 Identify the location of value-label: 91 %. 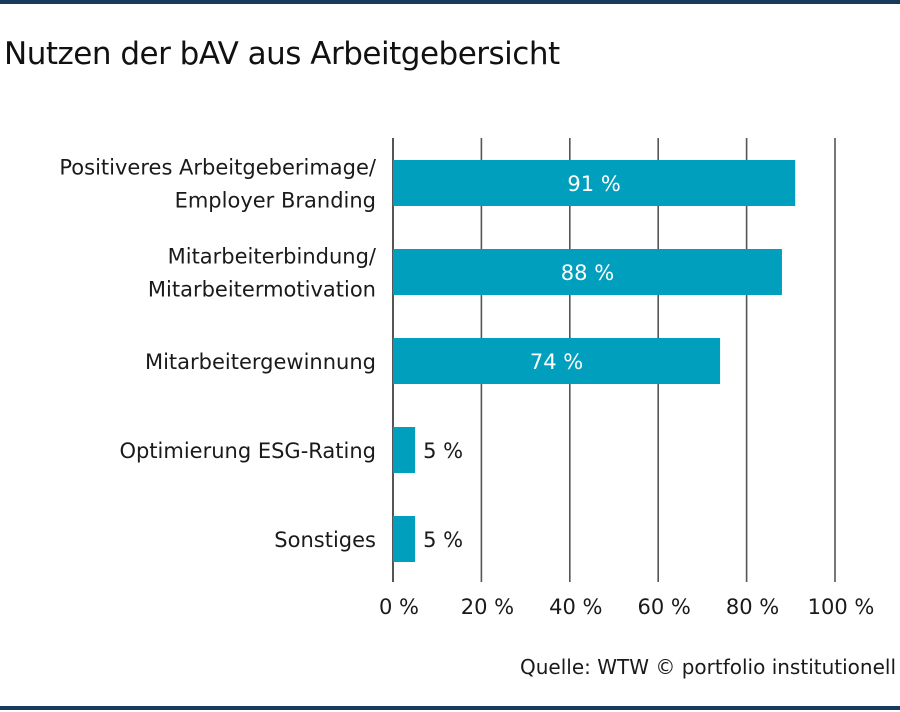
(593, 184).